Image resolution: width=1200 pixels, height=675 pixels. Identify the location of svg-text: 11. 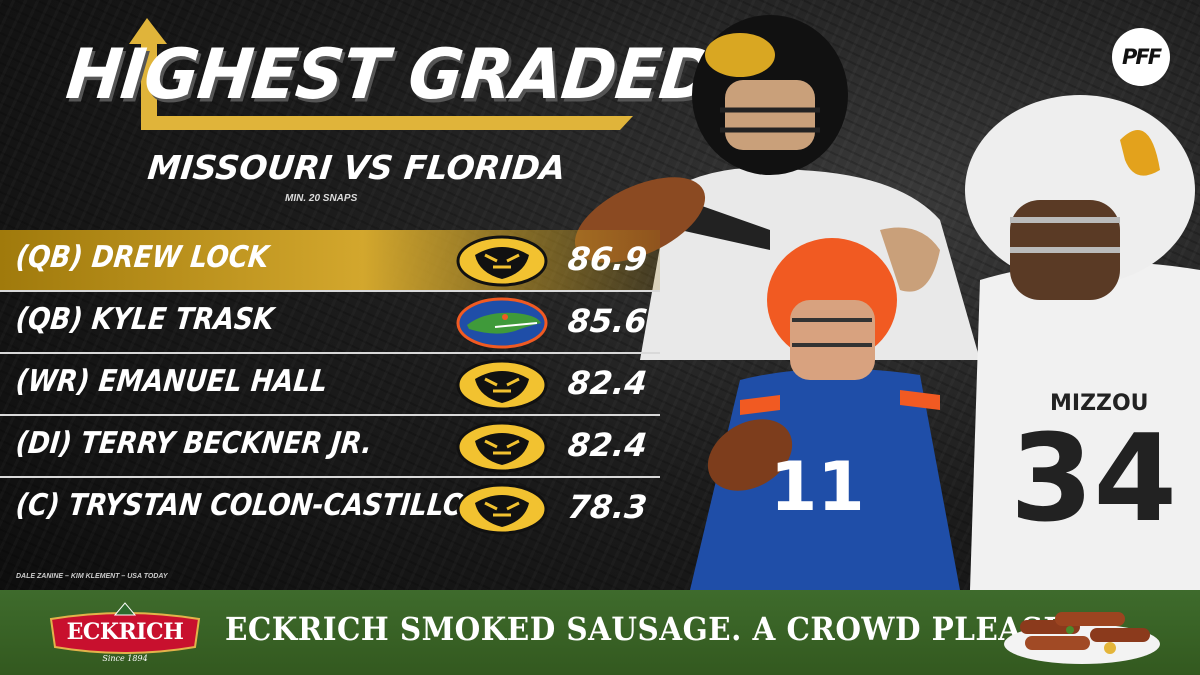
(817, 487).